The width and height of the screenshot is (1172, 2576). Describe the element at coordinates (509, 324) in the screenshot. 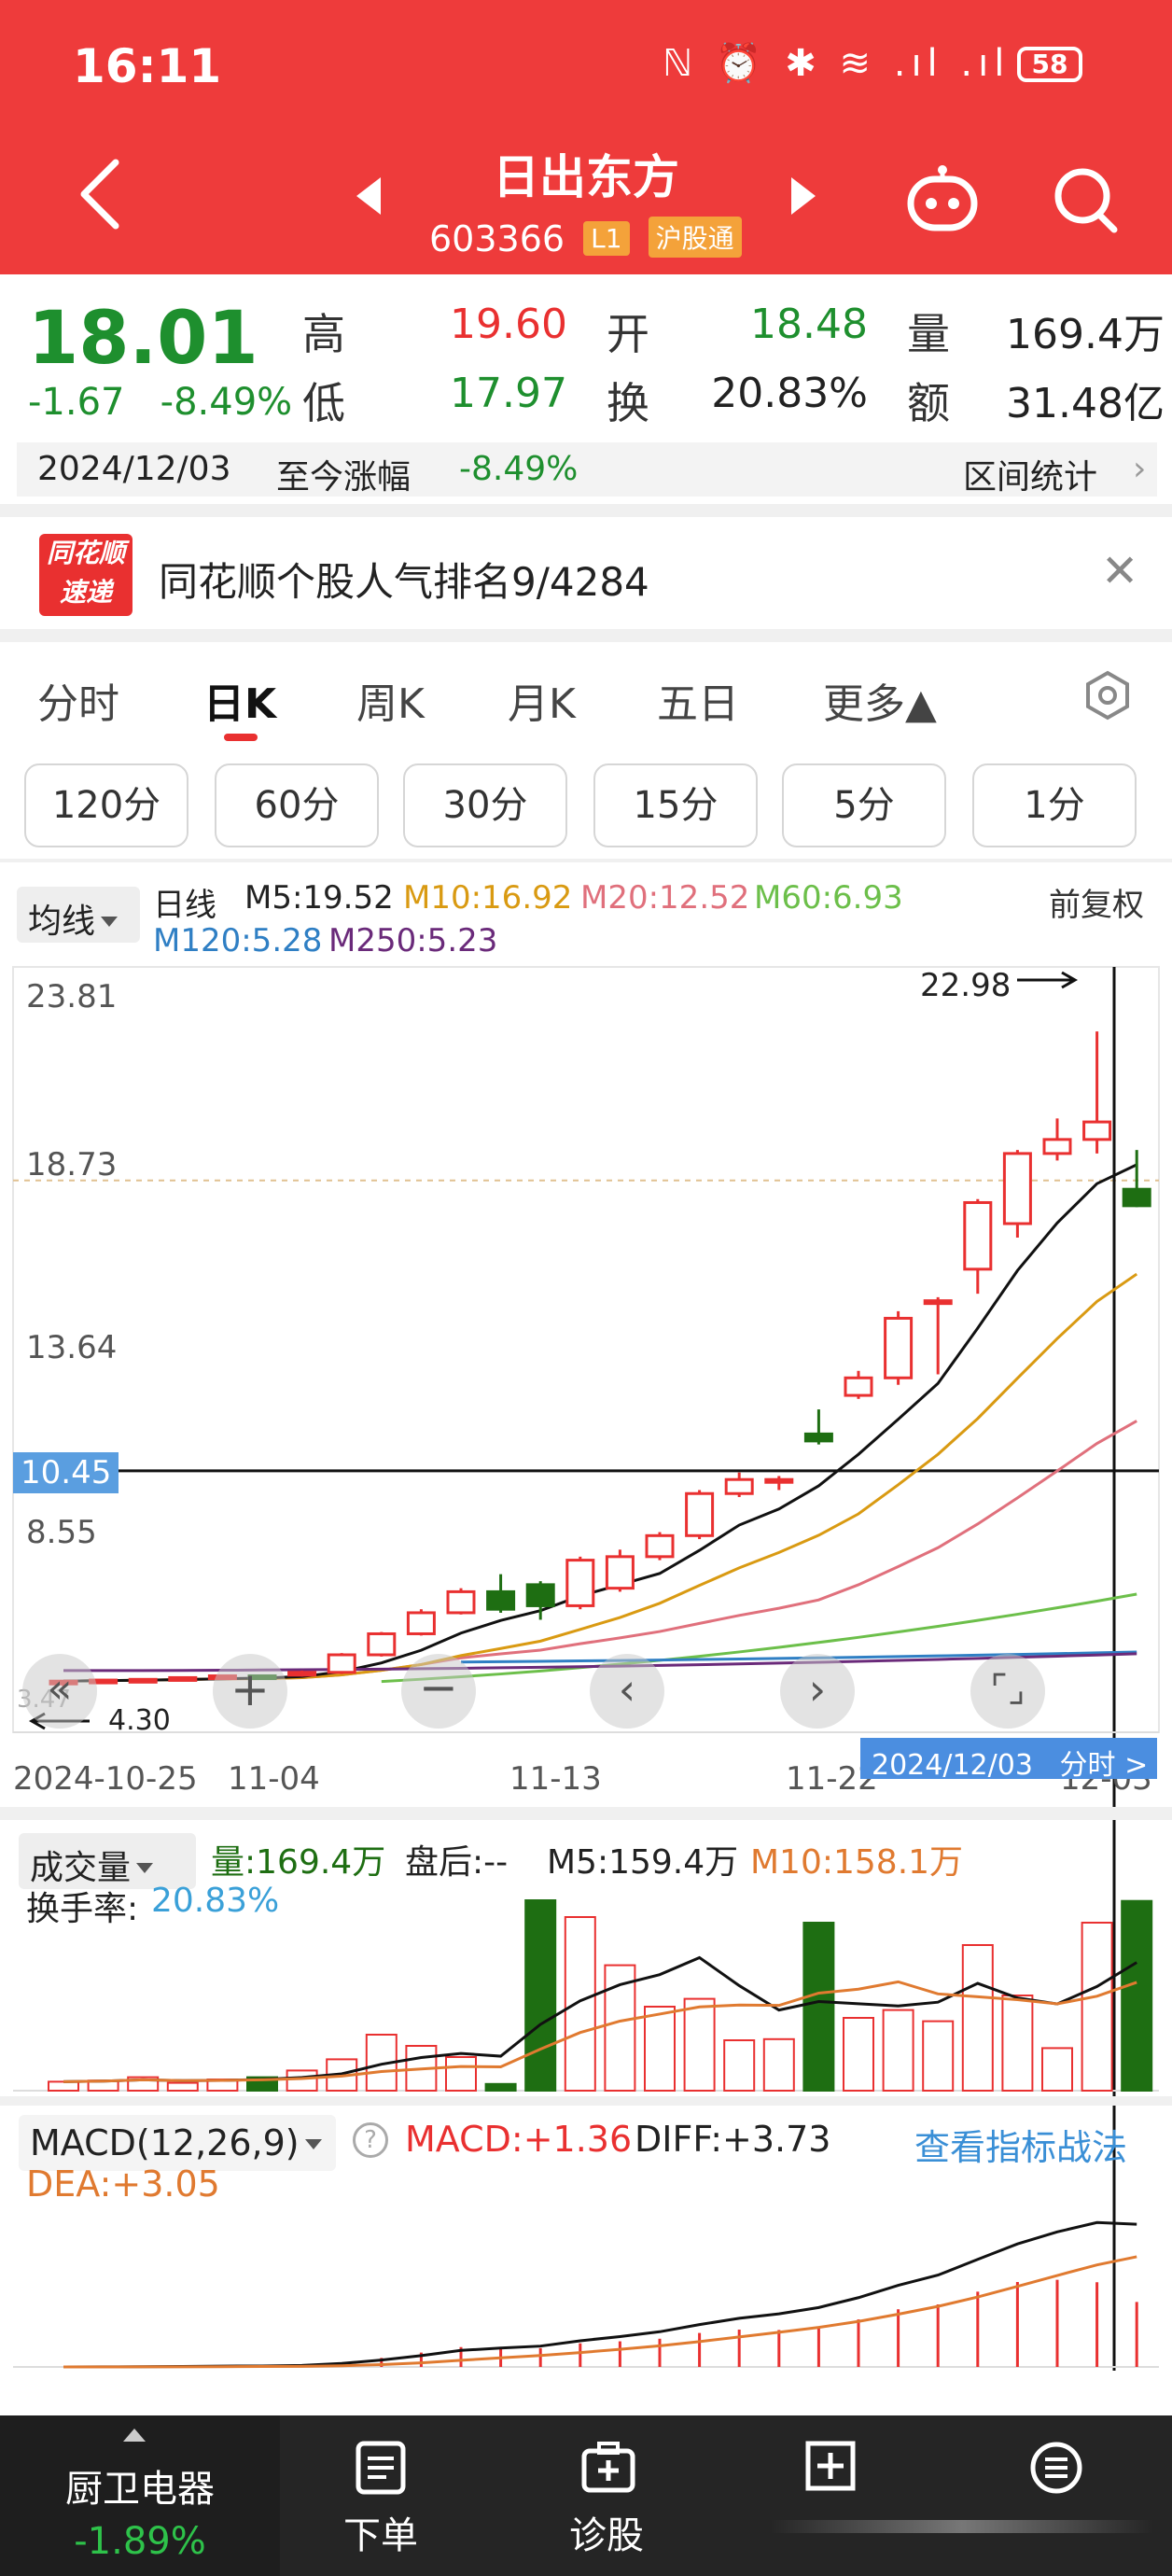

I see `high-value: 19.60` at that location.